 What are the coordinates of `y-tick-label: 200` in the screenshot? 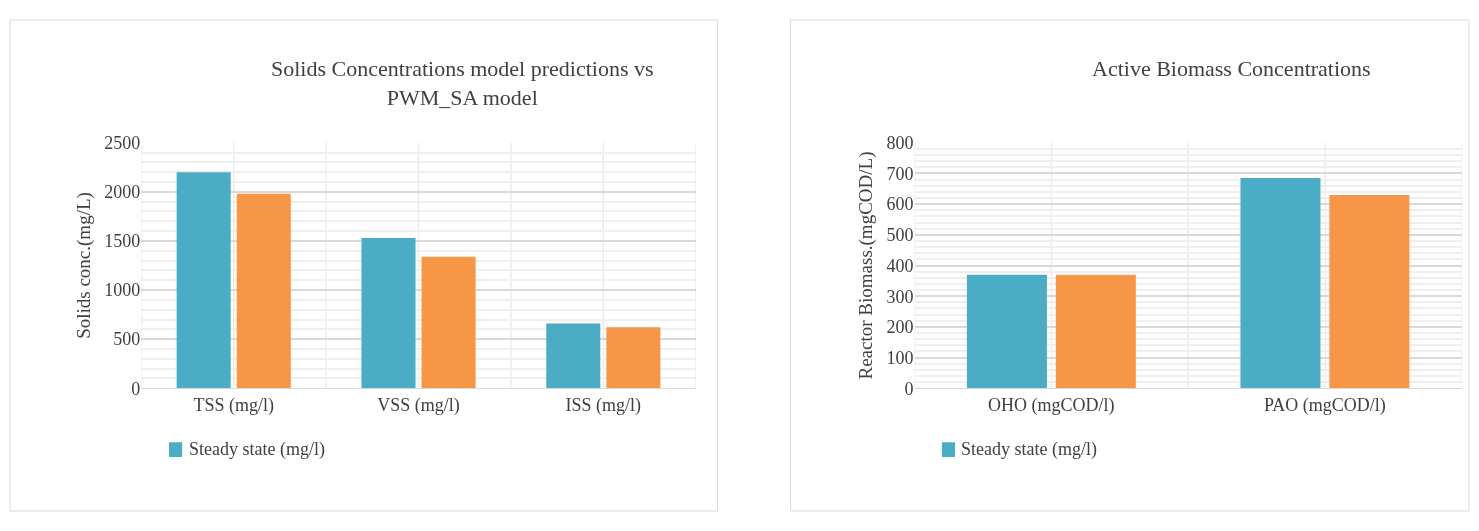 It's located at (900, 327).